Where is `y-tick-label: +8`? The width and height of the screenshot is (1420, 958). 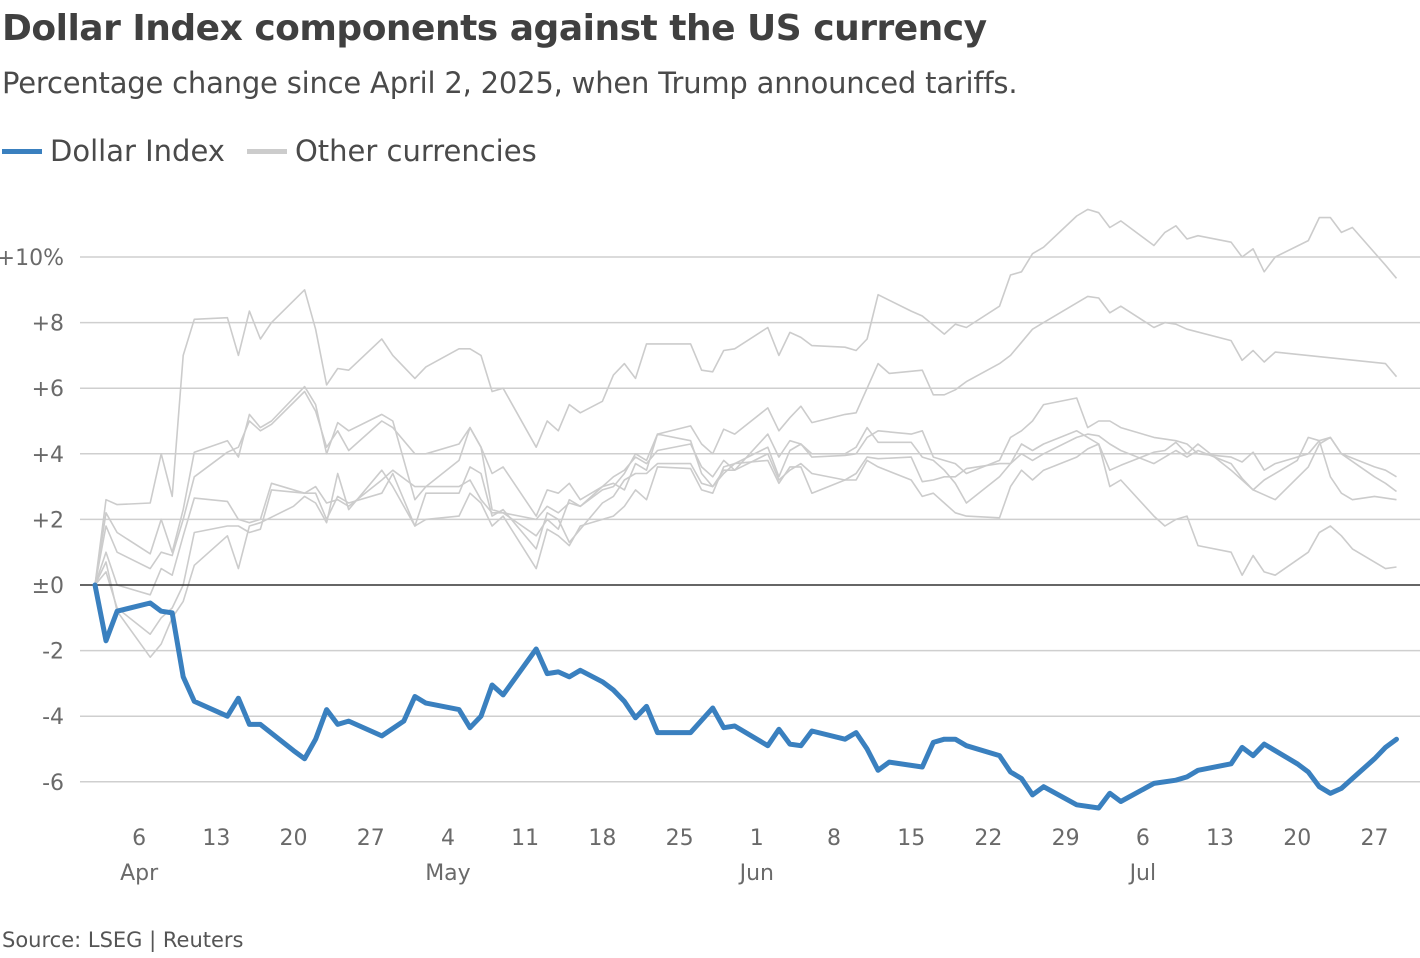
y-tick-label: +8 is located at coordinates (48, 324).